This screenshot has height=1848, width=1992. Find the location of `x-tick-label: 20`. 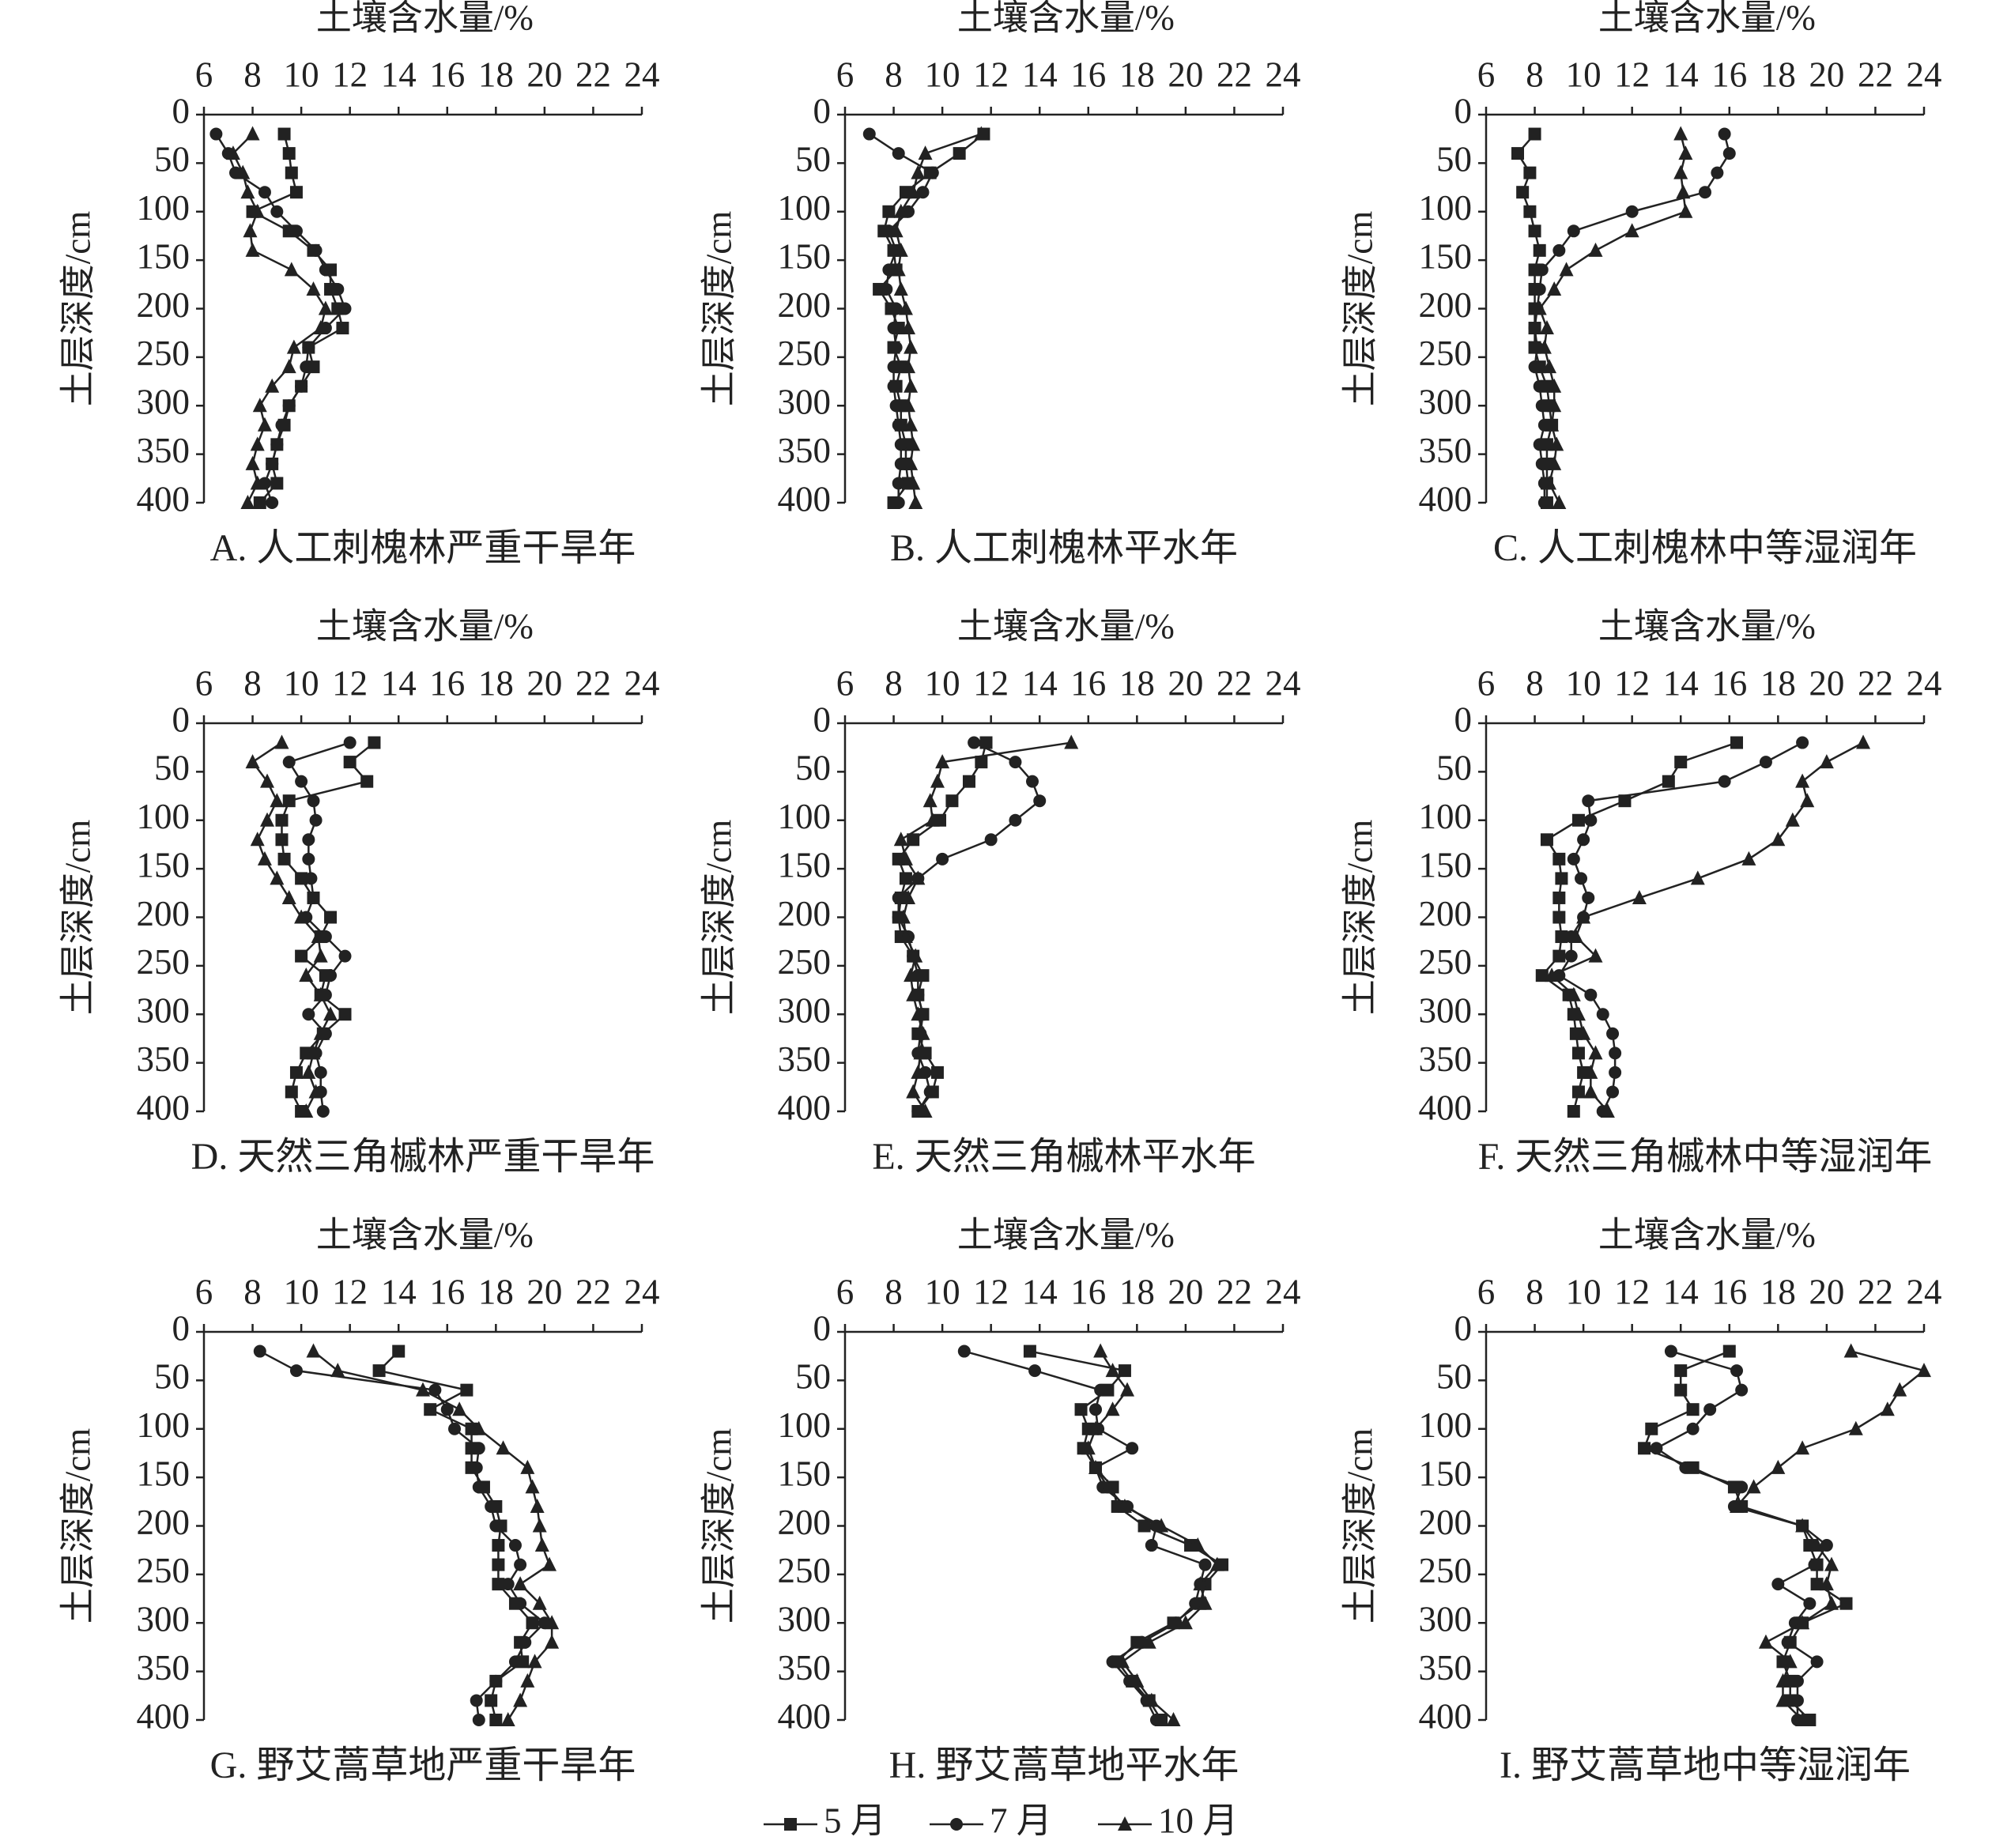

x-tick-label: 20 is located at coordinates (1826, 1291).